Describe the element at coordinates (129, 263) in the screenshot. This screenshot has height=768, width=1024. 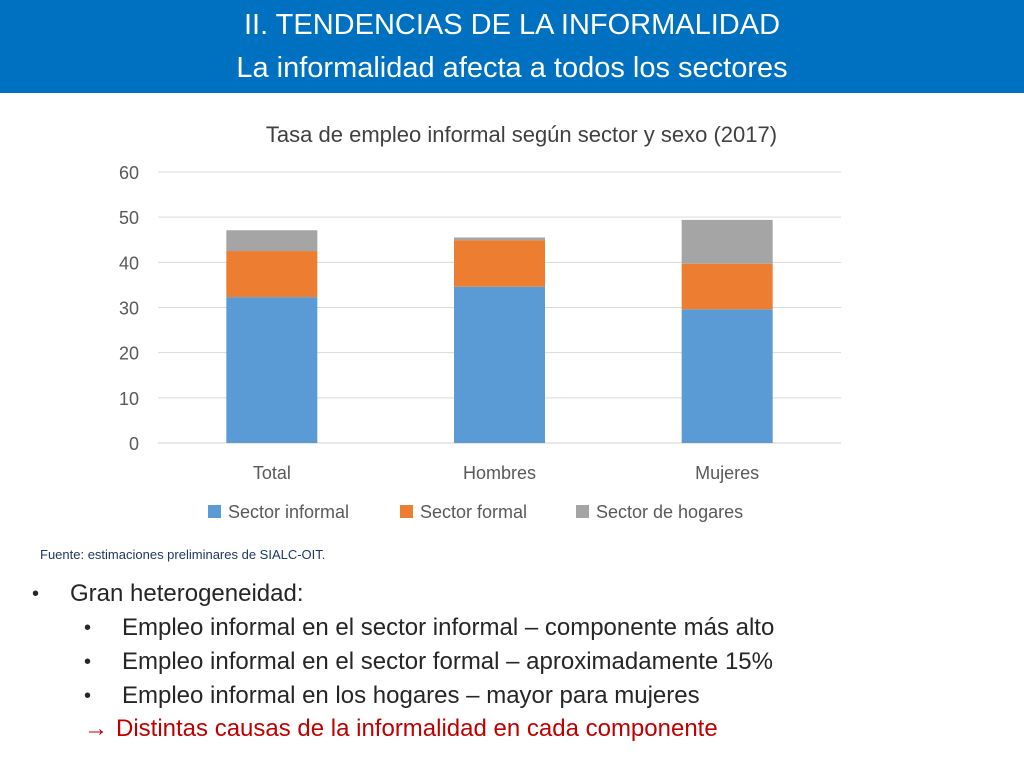
I see `y-tick-label: 40` at that location.